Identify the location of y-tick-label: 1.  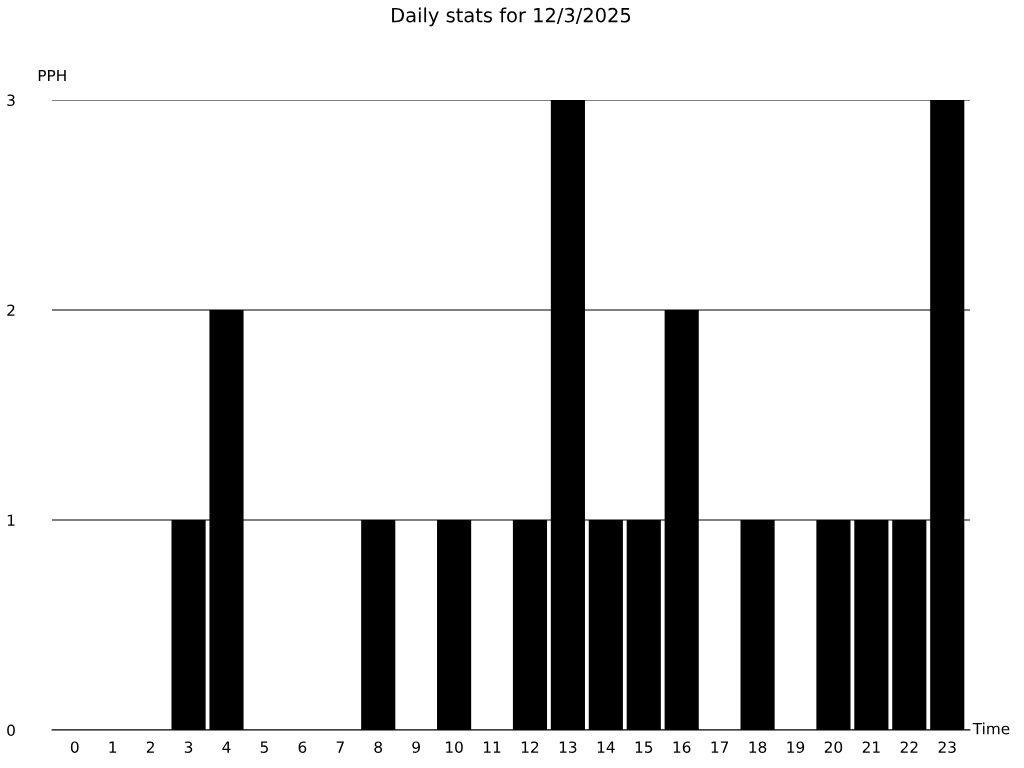
(11, 520).